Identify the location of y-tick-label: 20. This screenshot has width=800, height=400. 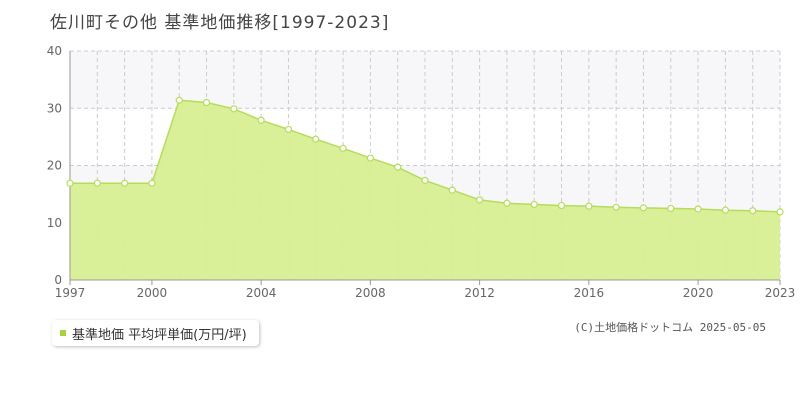
(54, 166).